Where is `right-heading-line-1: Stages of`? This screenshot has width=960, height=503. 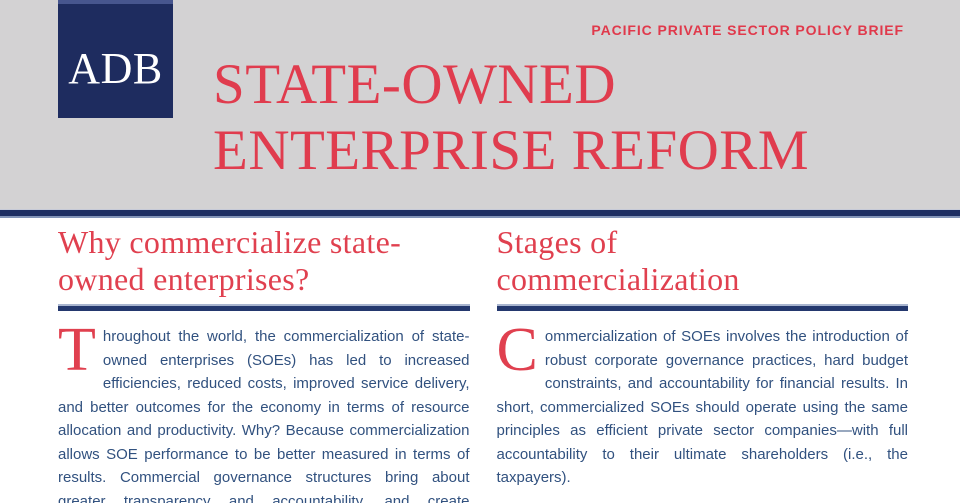
right-heading-line-1: Stages of is located at coordinates (557, 242).